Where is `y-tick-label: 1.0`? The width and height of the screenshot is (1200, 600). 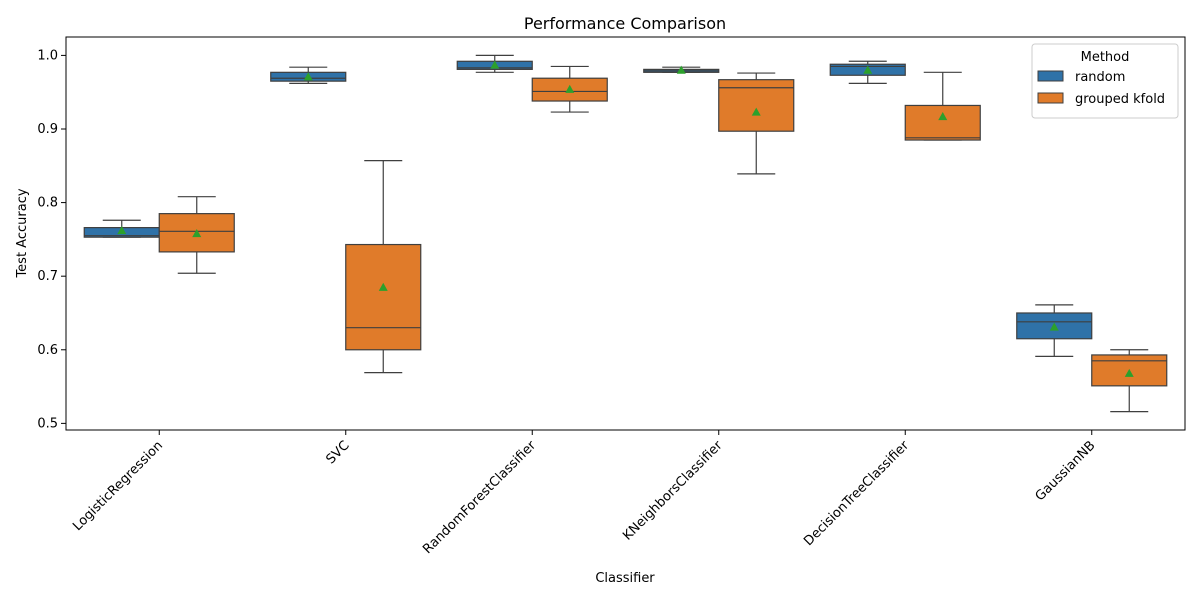 y-tick-label: 1.0 is located at coordinates (47, 55).